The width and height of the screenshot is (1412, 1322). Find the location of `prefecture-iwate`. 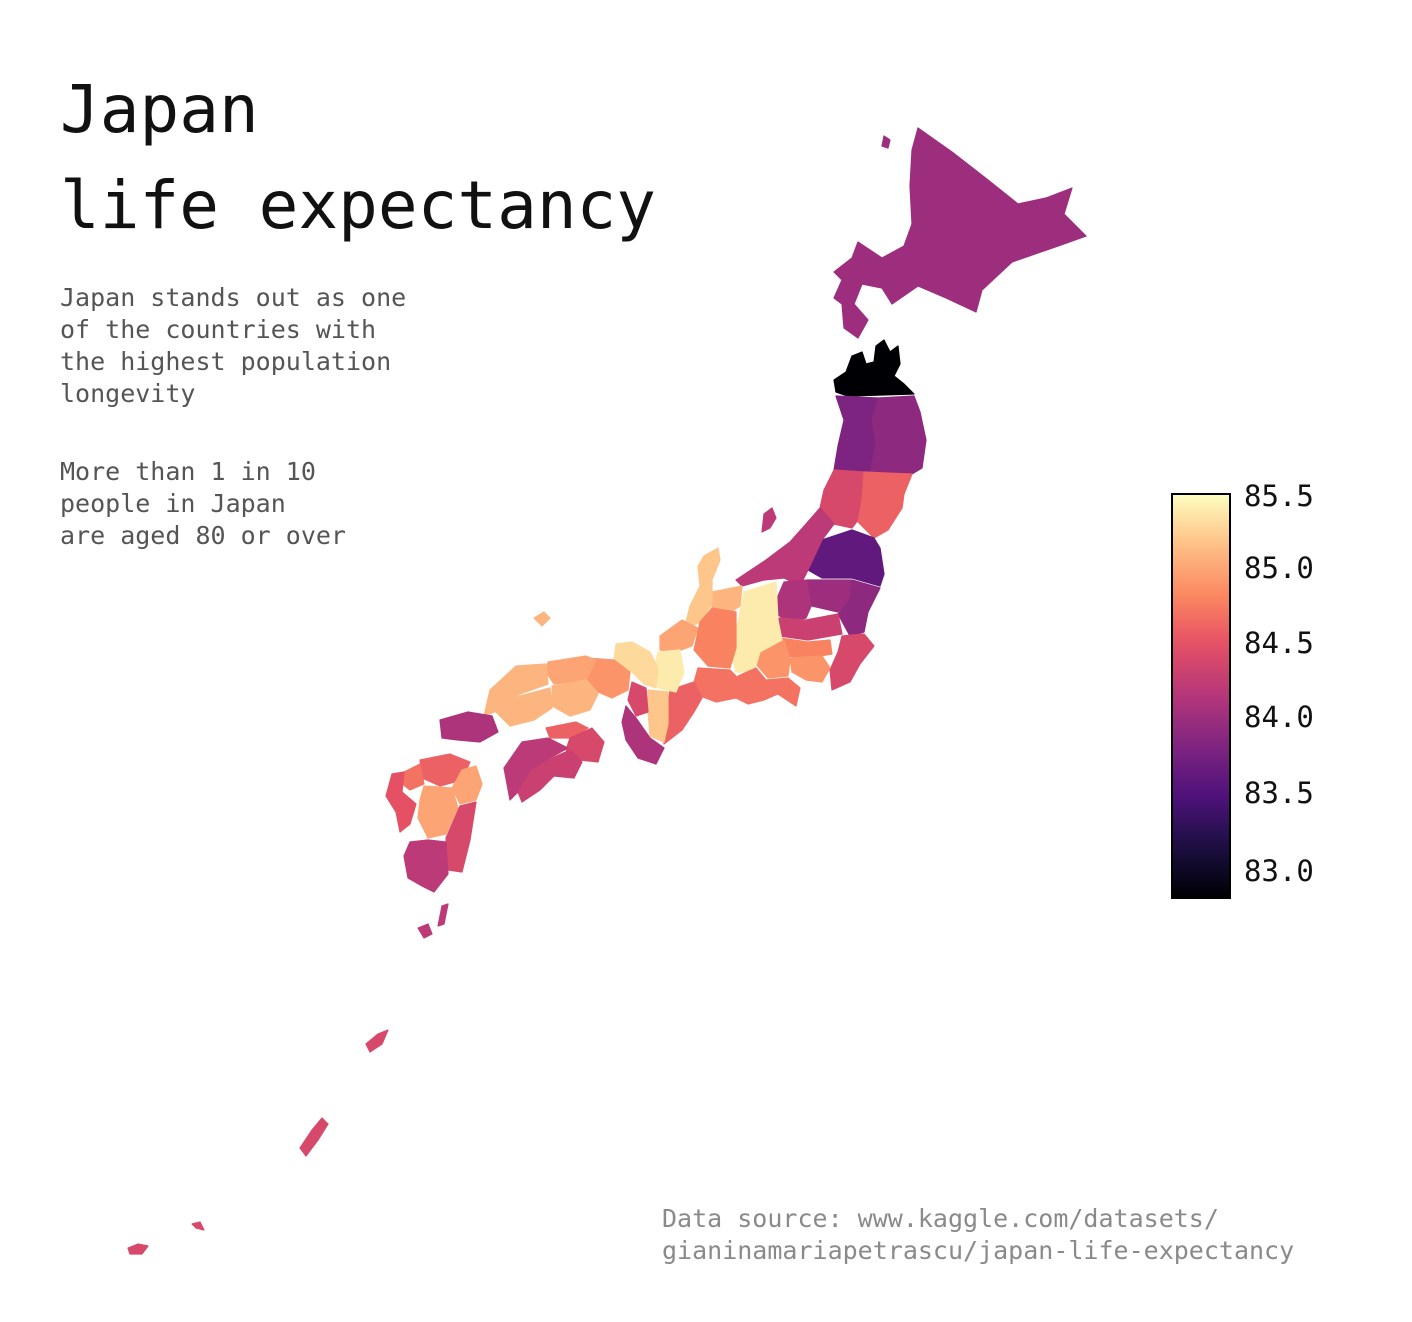

prefecture-iwate is located at coordinates (898, 435).